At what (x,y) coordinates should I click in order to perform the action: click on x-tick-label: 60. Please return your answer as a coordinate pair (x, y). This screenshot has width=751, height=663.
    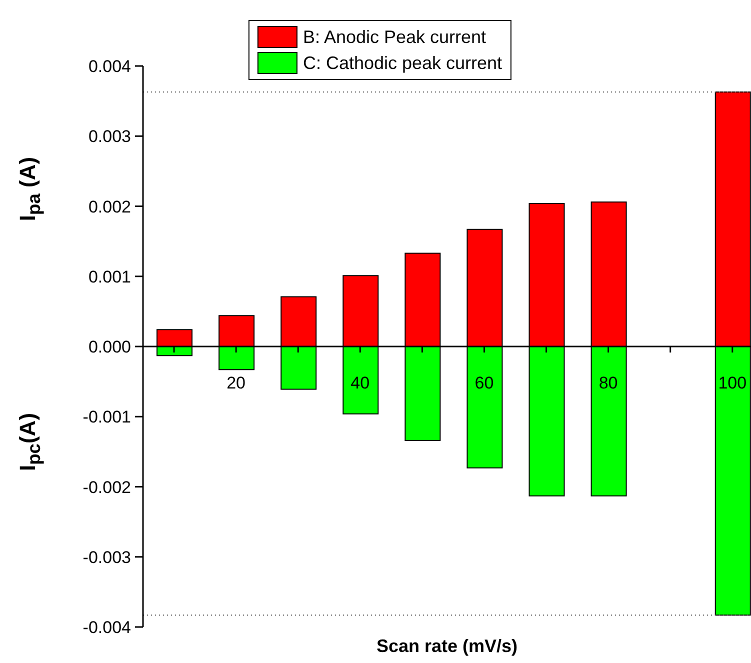
    Looking at the image, I should click on (484, 383).